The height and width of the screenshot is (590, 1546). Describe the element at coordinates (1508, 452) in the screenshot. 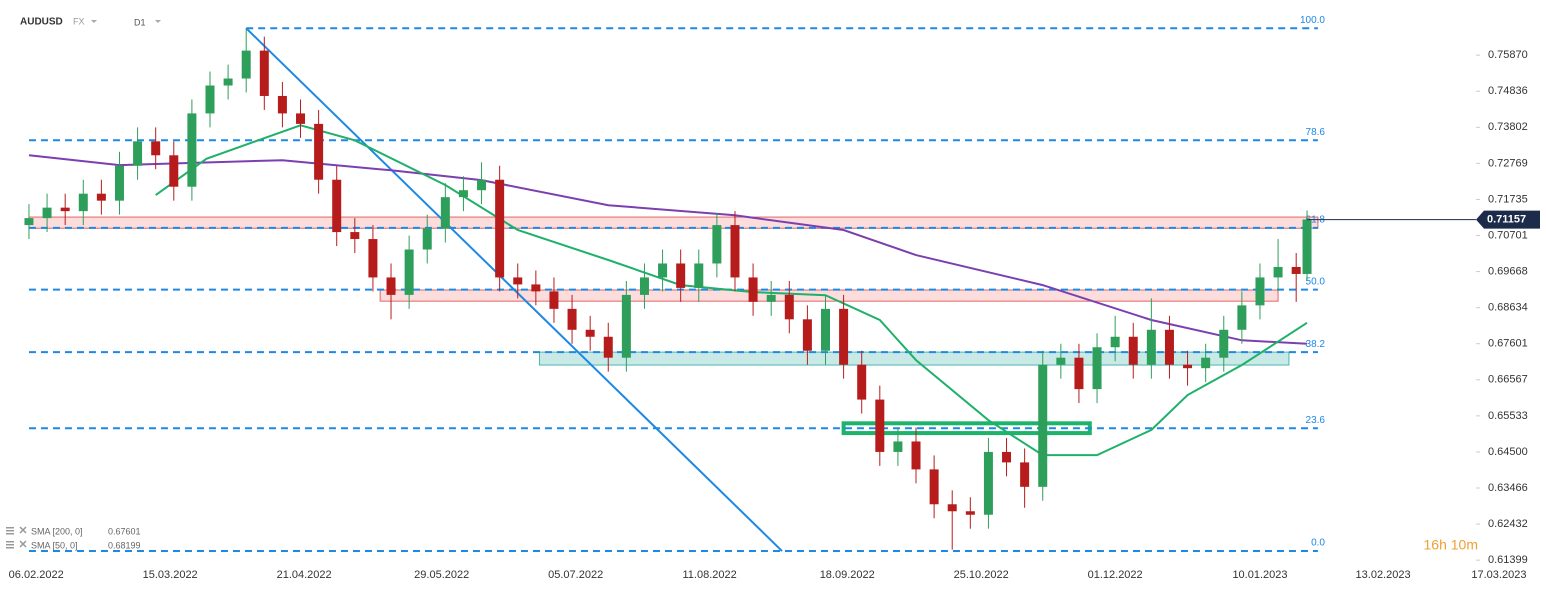

I see `y-tick-label: 0.64500` at that location.